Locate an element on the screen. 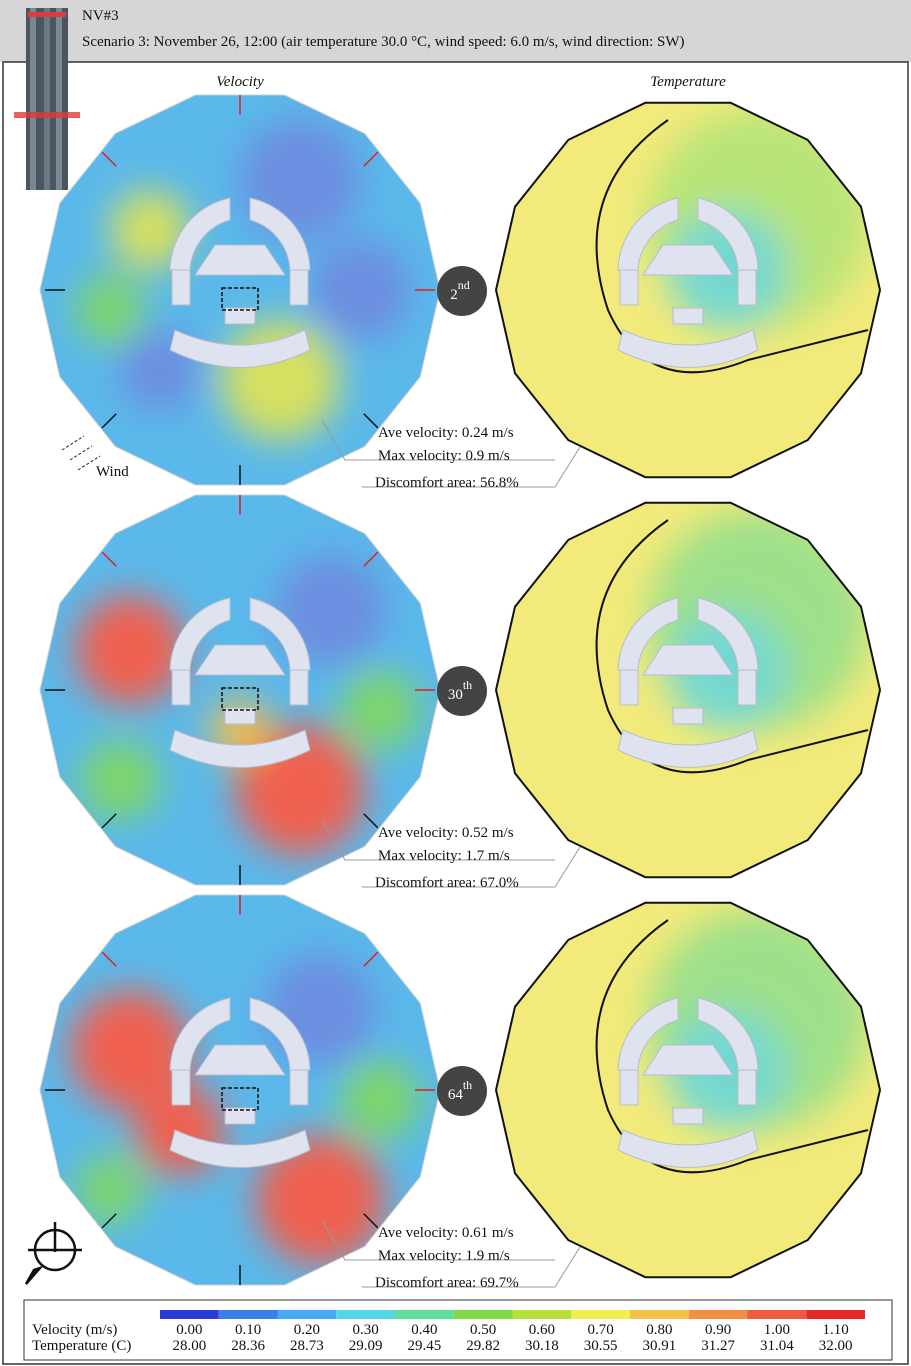  velocity-value: 1.00 is located at coordinates (777, 1330).